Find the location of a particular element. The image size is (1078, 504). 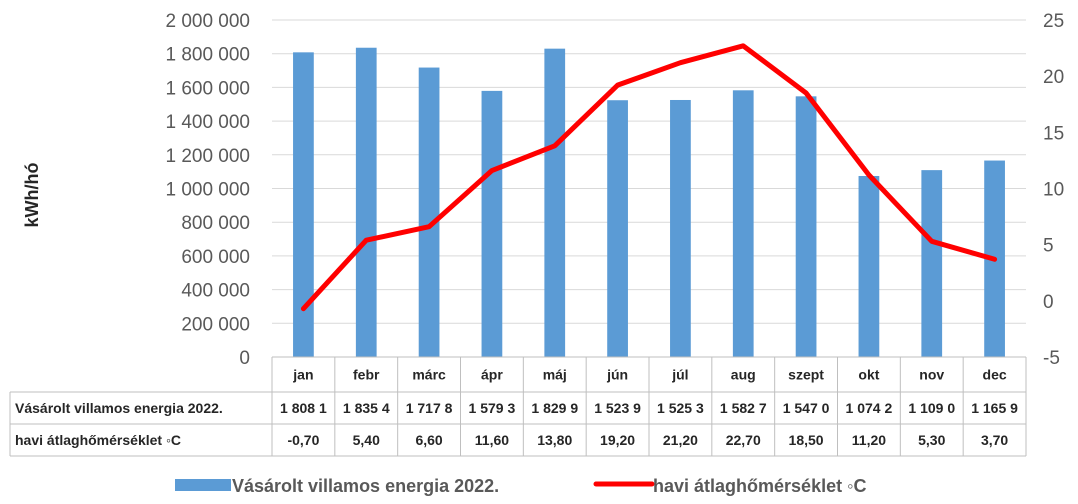

legend-label: Vásárolt villamos energia 2022. is located at coordinates (365, 486).